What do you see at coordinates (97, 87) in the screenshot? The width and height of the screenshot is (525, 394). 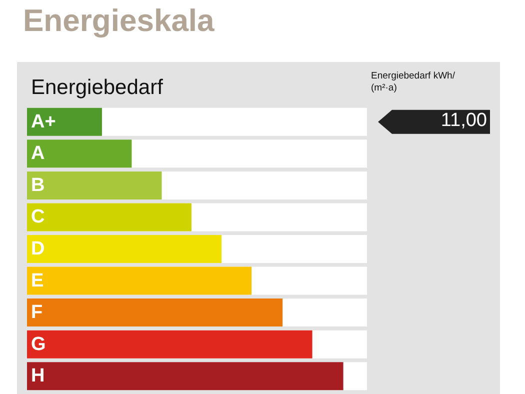 I see `chart-subtitle: Energiebedarf` at bounding box center [97, 87].